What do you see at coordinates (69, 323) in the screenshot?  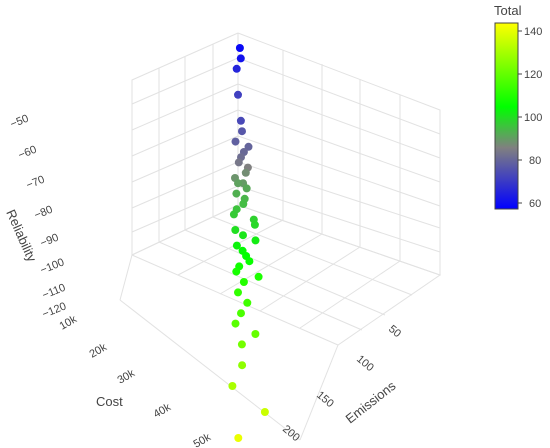 I see `x-tick: 10k` at bounding box center [69, 323].